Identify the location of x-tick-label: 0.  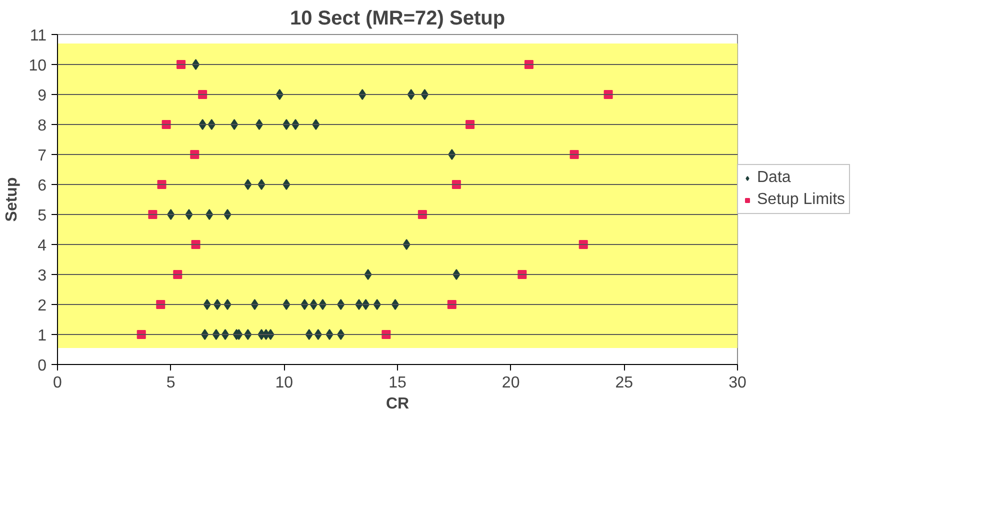
(57, 383).